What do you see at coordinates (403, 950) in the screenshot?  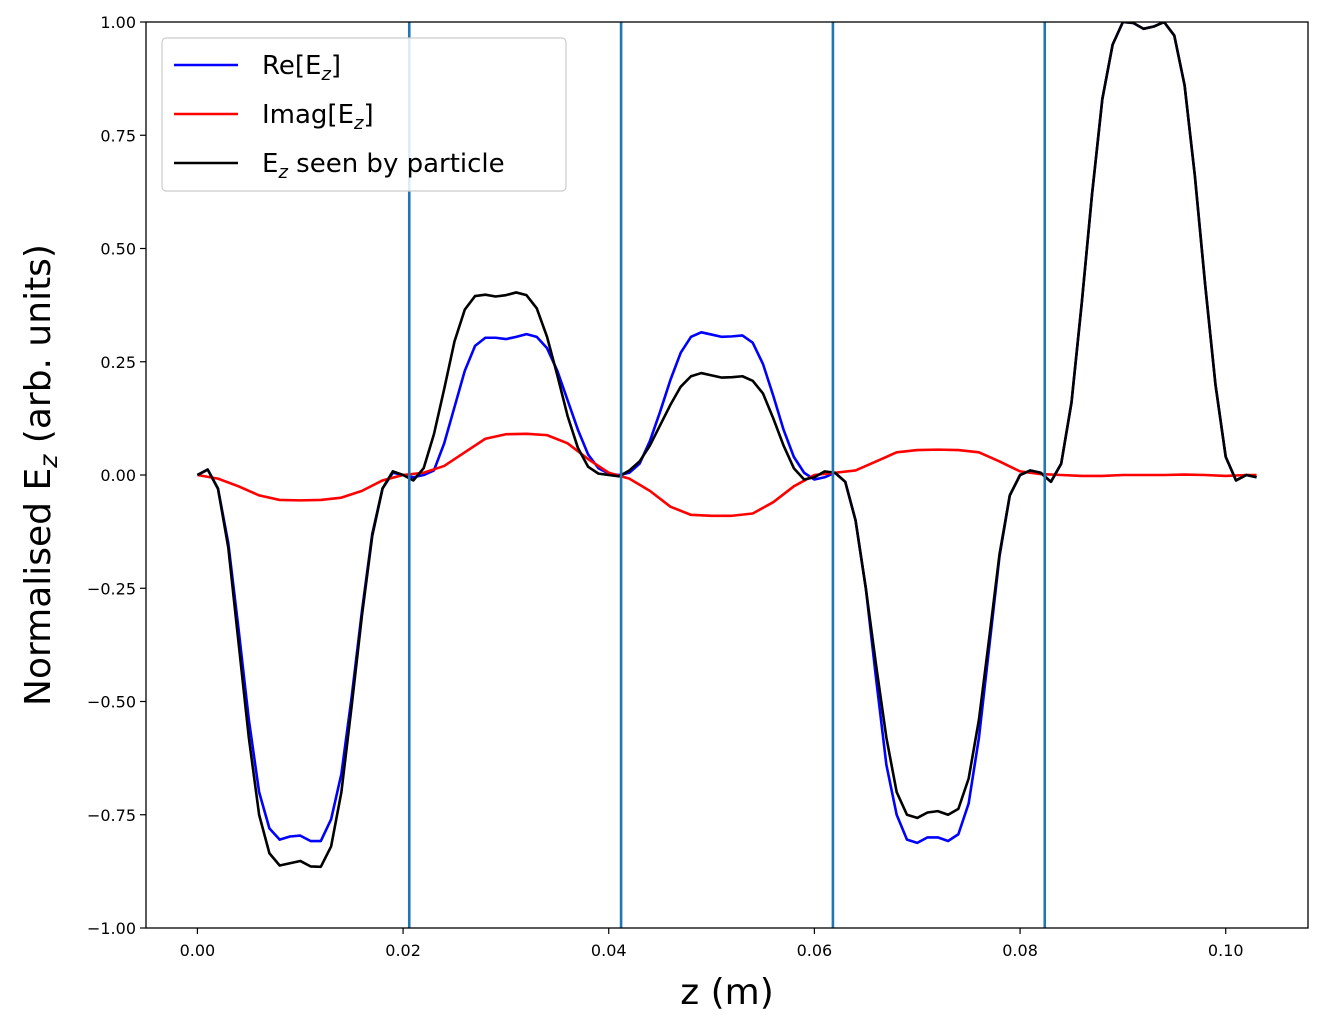 I see `x-tick-label: 0.02` at bounding box center [403, 950].